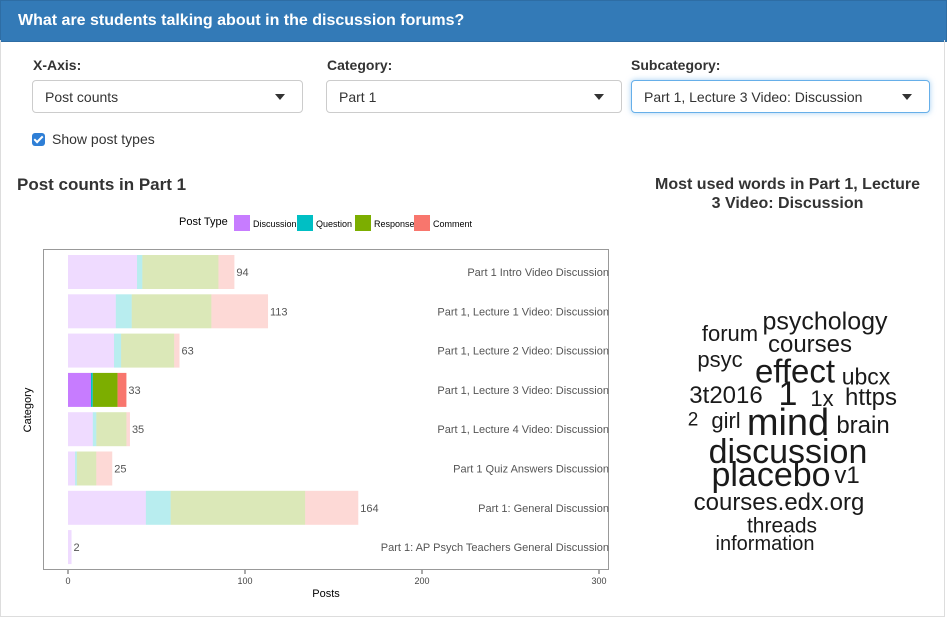 The height and width of the screenshot is (618, 947). I want to click on bar-total-label: 164, so click(369, 509).